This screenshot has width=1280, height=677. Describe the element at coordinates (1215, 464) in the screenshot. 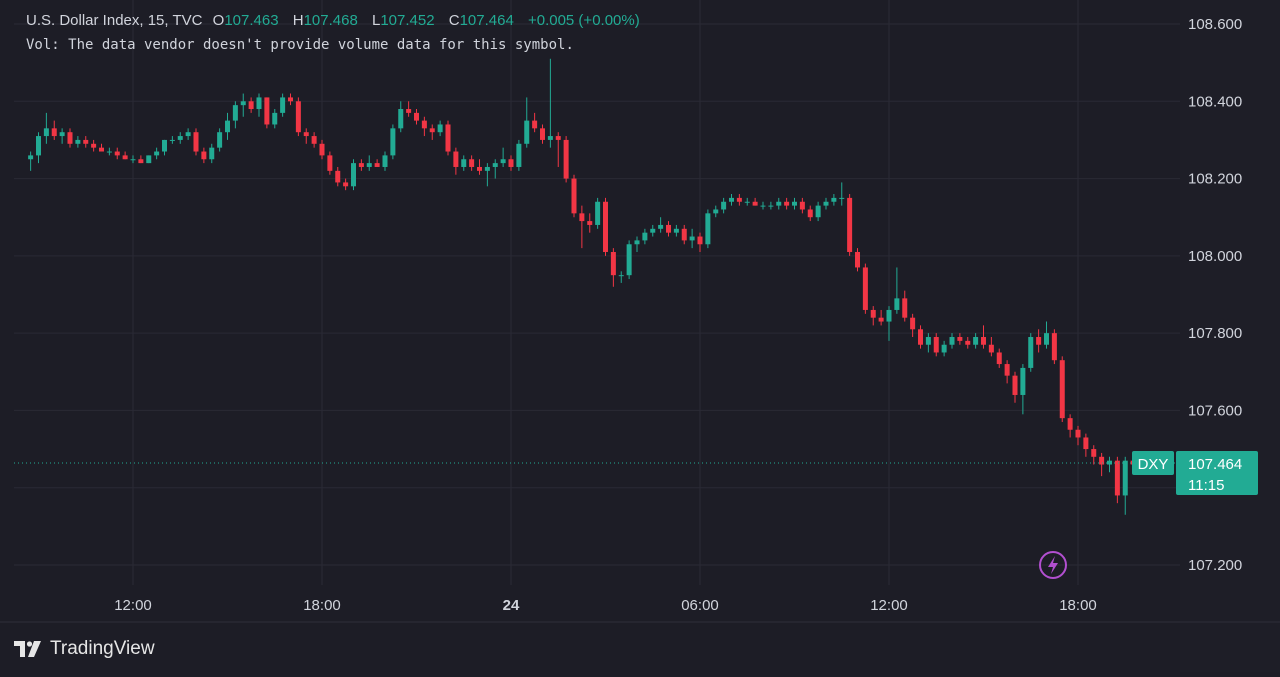

I see `last-price-value: 107.464` at that location.